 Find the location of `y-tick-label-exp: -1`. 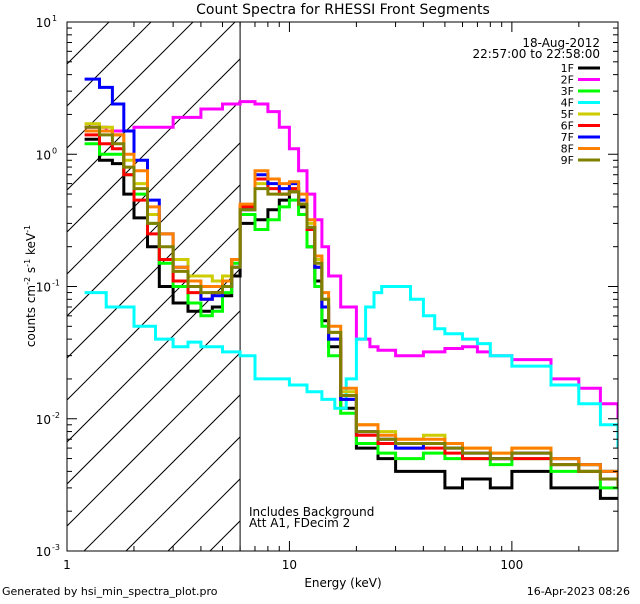

y-tick-label-exp: -1 is located at coordinates (56, 283).